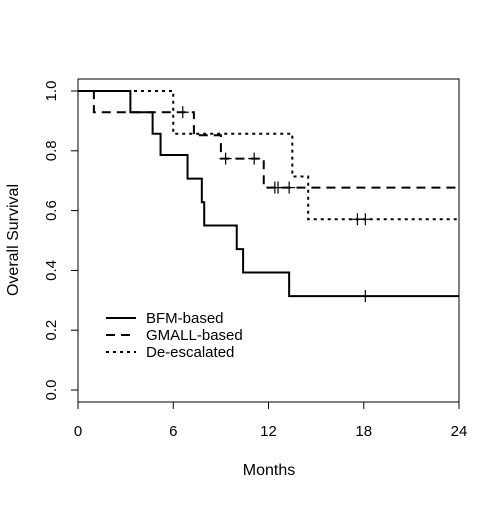 The image size is (500, 505). Describe the element at coordinates (269, 470) in the screenshot. I see `x-axis-label: Months` at that location.